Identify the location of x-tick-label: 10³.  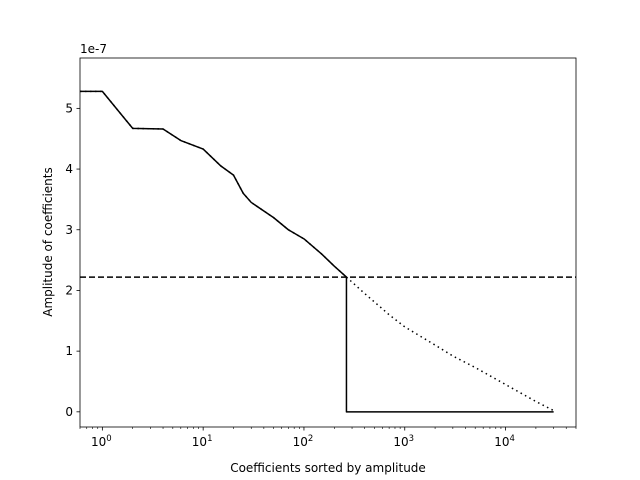
(403, 441).